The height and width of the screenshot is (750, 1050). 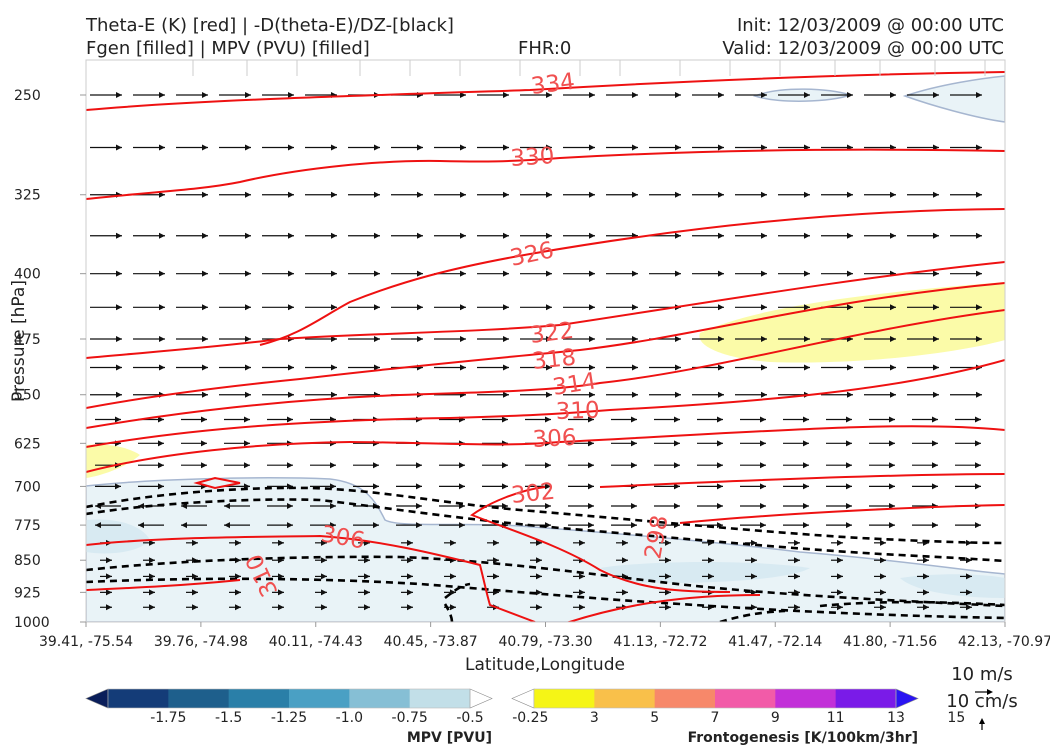 I want to click on theta-e-label-306: 306, so click(x=554, y=439).